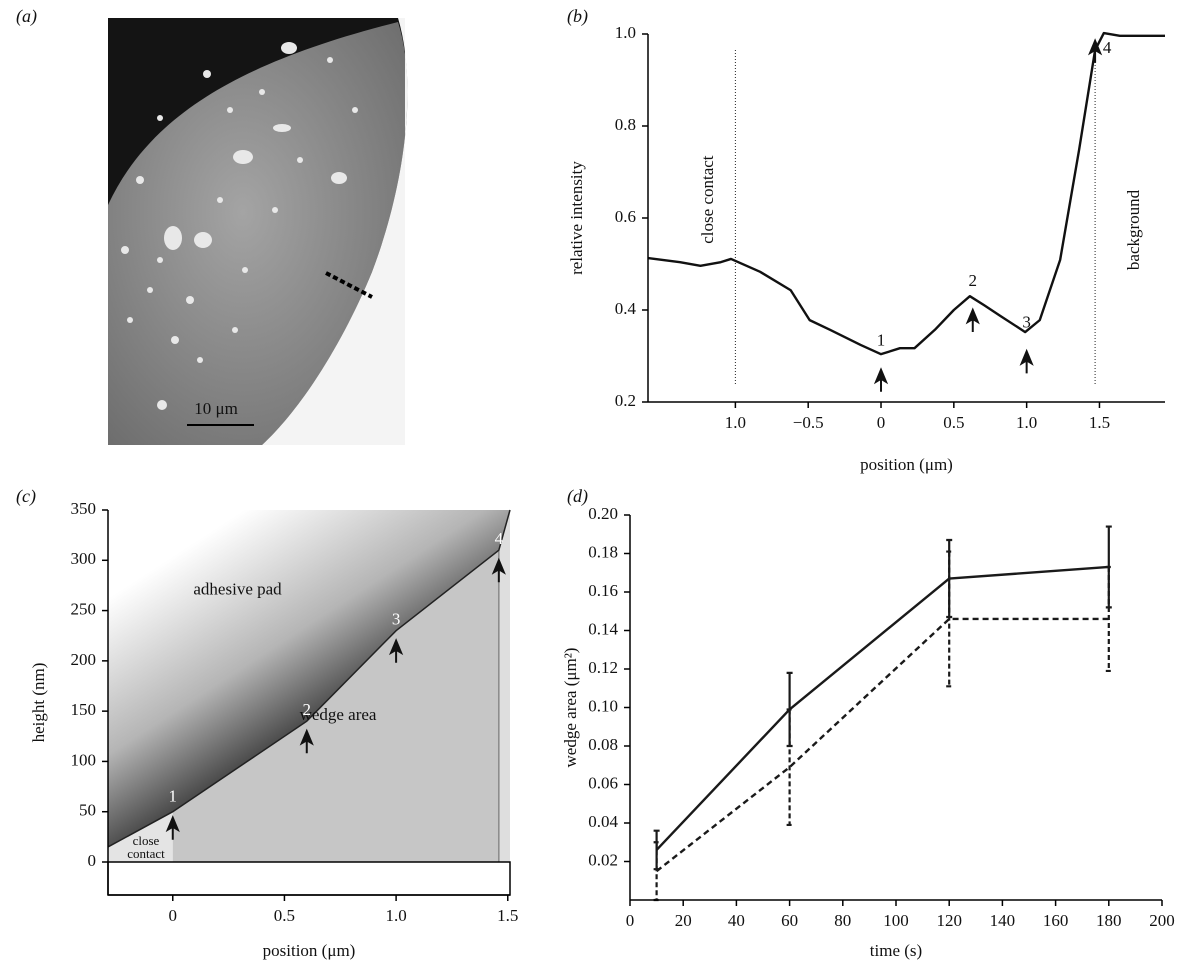 The height and width of the screenshot is (964, 1184). What do you see at coordinates (625, 216) in the screenshot?
I see `y-tick-label: 0.6` at bounding box center [625, 216].